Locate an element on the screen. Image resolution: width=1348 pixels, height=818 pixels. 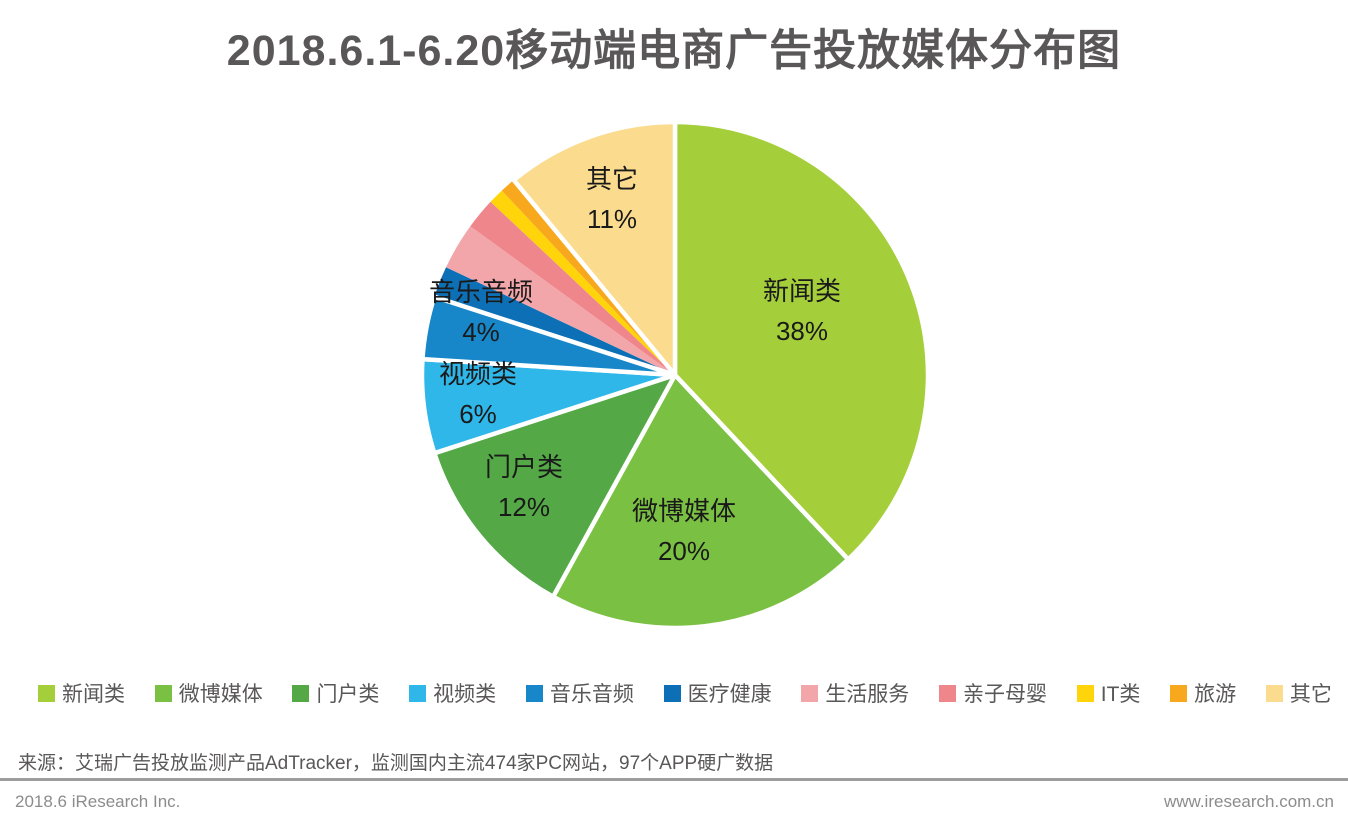
pie-slice-maternal-infant is located at coordinates (572, 288).